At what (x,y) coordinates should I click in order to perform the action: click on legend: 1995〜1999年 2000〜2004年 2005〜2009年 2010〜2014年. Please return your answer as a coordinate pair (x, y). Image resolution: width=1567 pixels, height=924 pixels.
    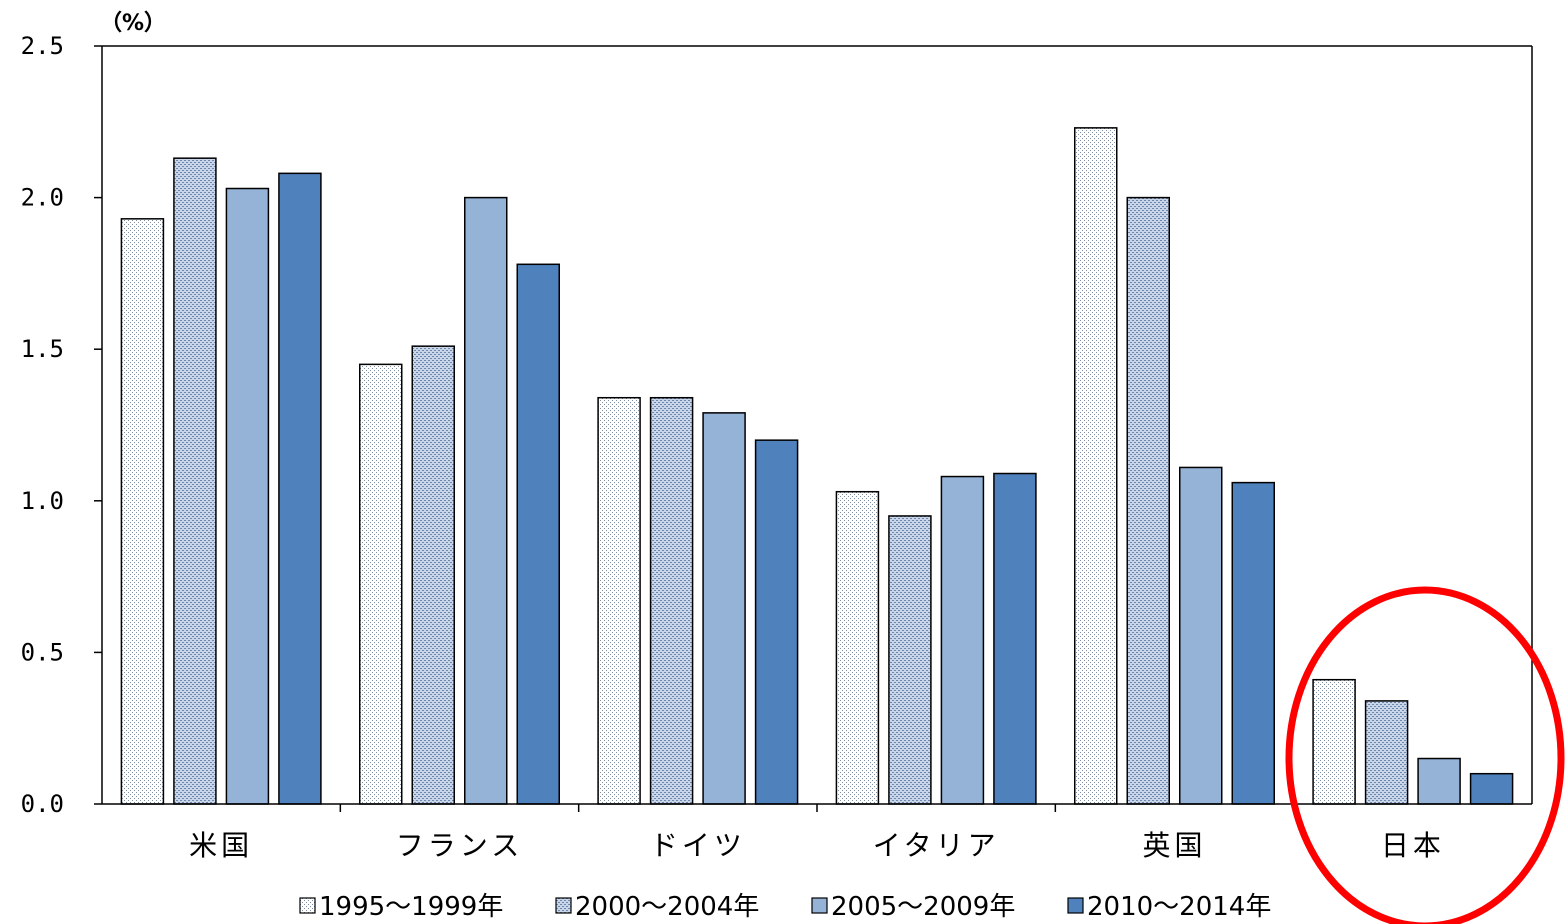
    Looking at the image, I should click on (785, 907).